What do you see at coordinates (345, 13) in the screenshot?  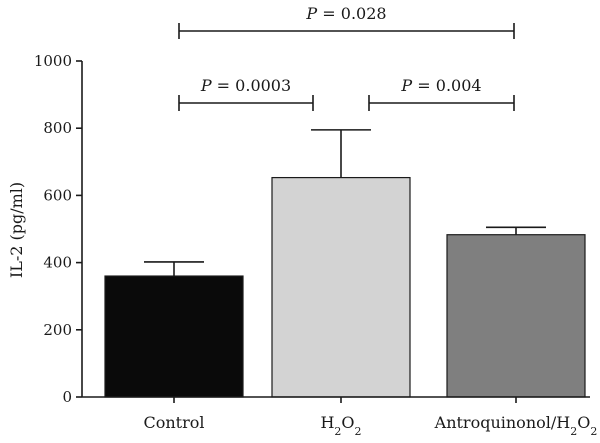 I see `p-value-label: P = 0.028` at bounding box center [345, 13].